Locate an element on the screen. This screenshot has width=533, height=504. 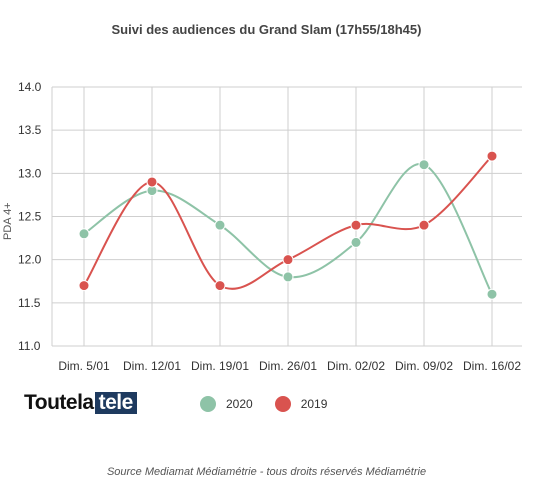
x-tick-label: Dim. 5/01 is located at coordinates (84, 366).